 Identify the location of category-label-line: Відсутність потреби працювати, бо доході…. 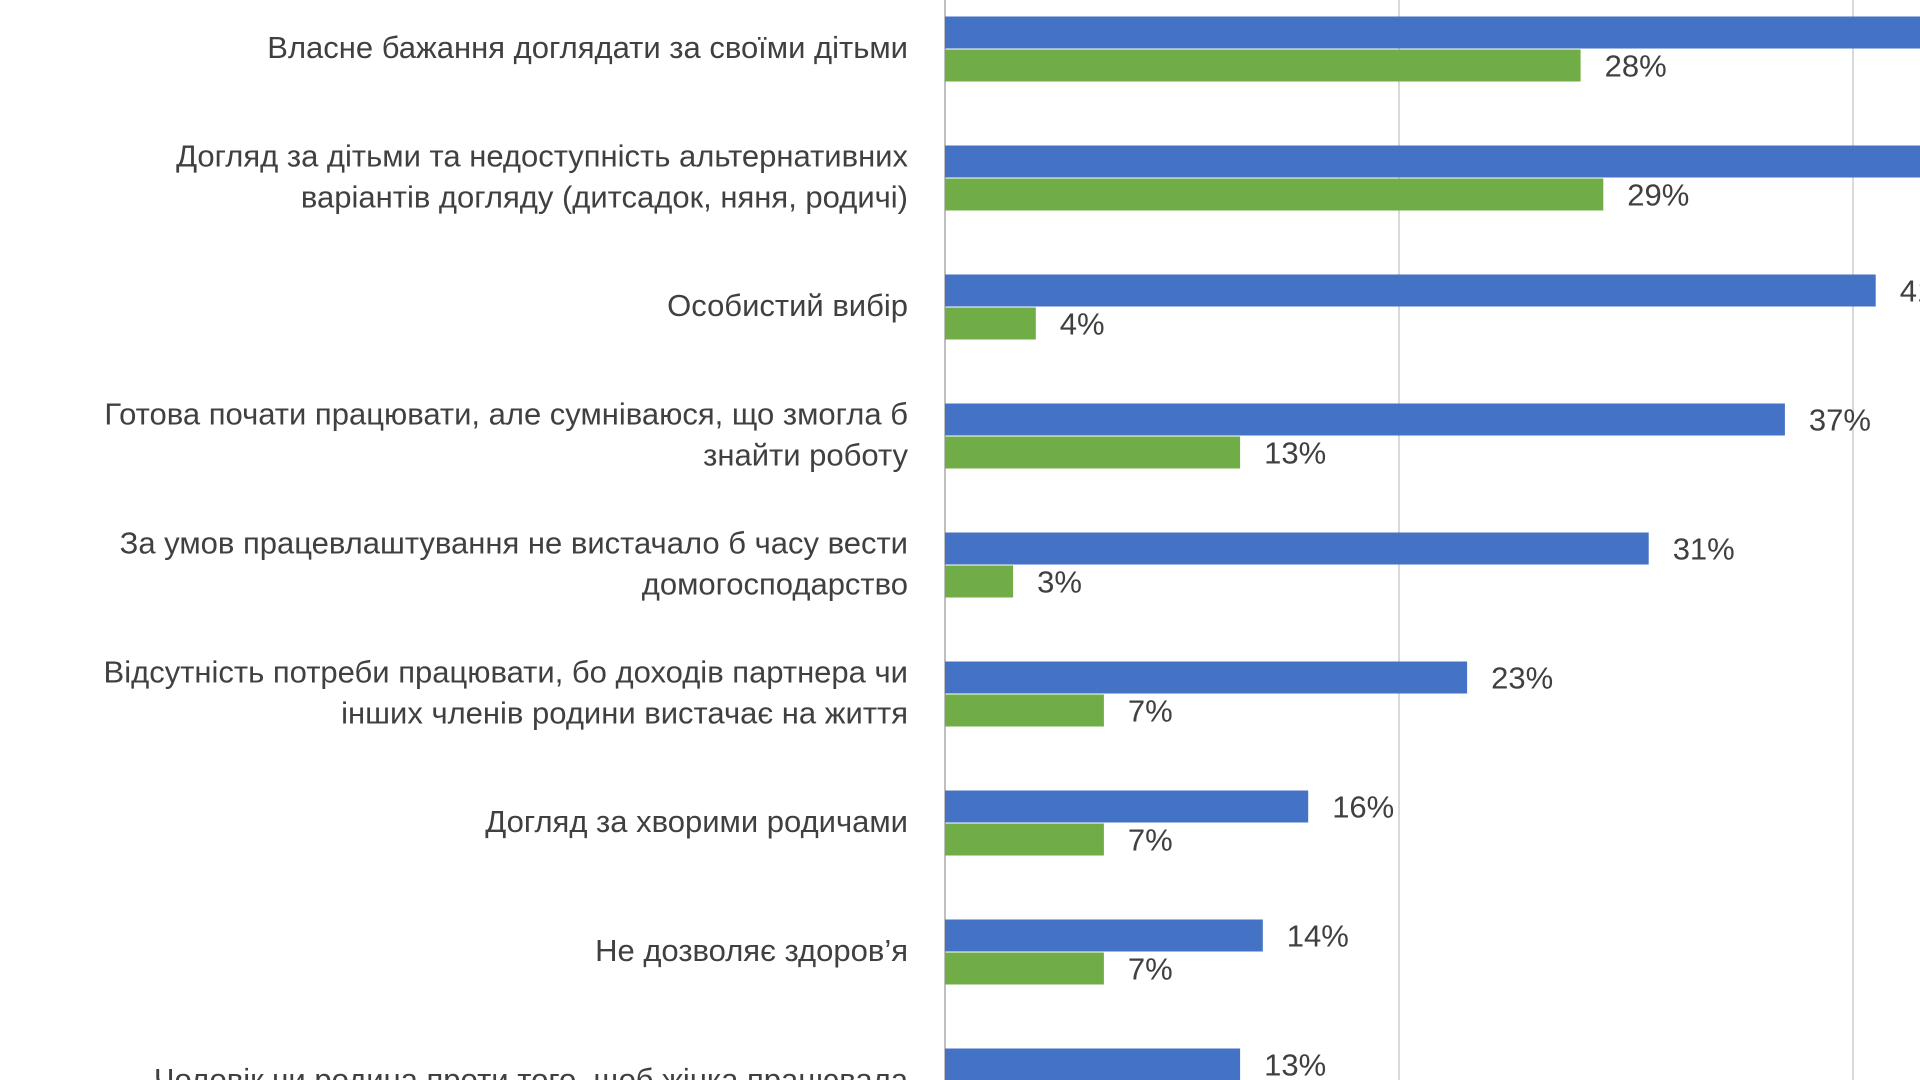
(506, 672).